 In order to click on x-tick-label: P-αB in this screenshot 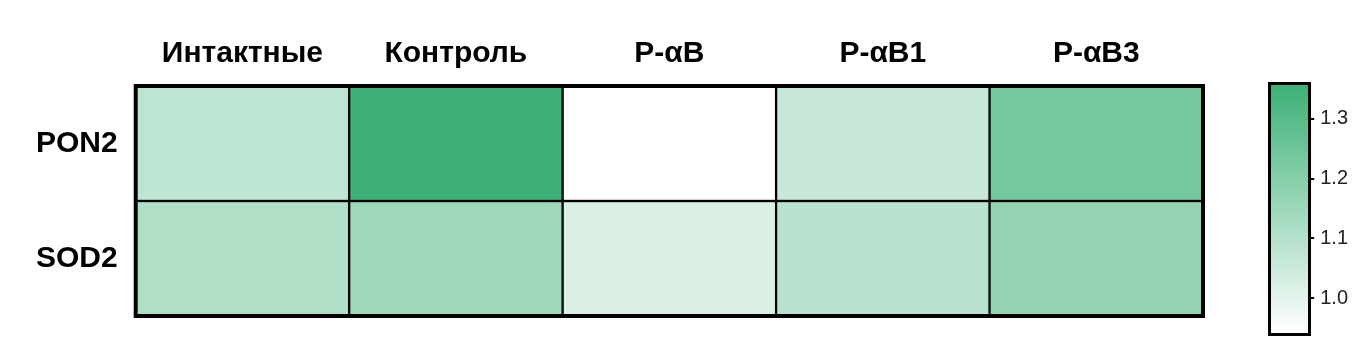, I will do `click(669, 52)`.